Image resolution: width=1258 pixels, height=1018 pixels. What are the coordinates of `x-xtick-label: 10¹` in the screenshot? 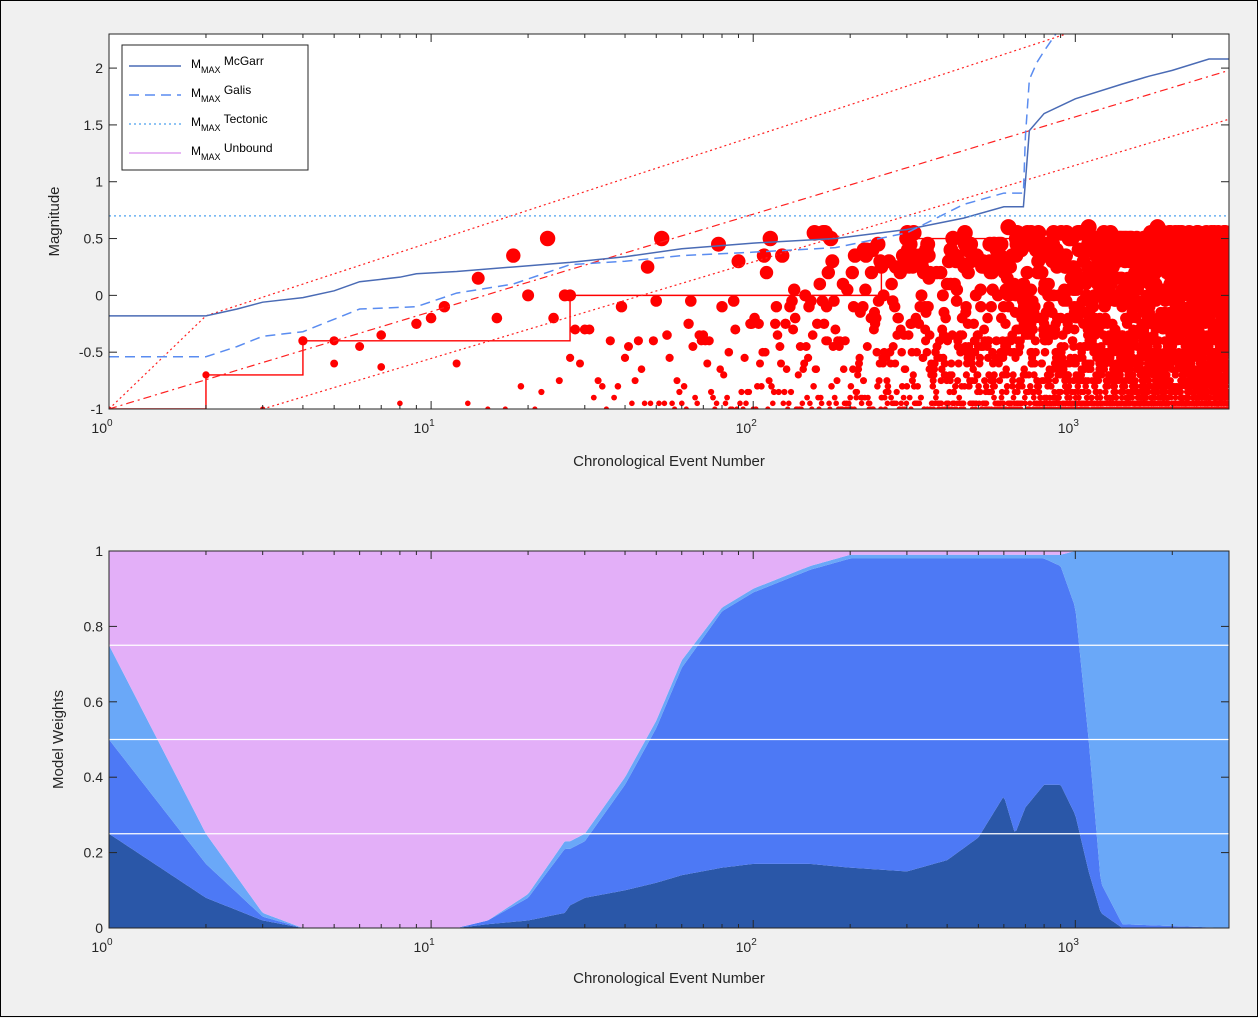 It's located at (425, 946).